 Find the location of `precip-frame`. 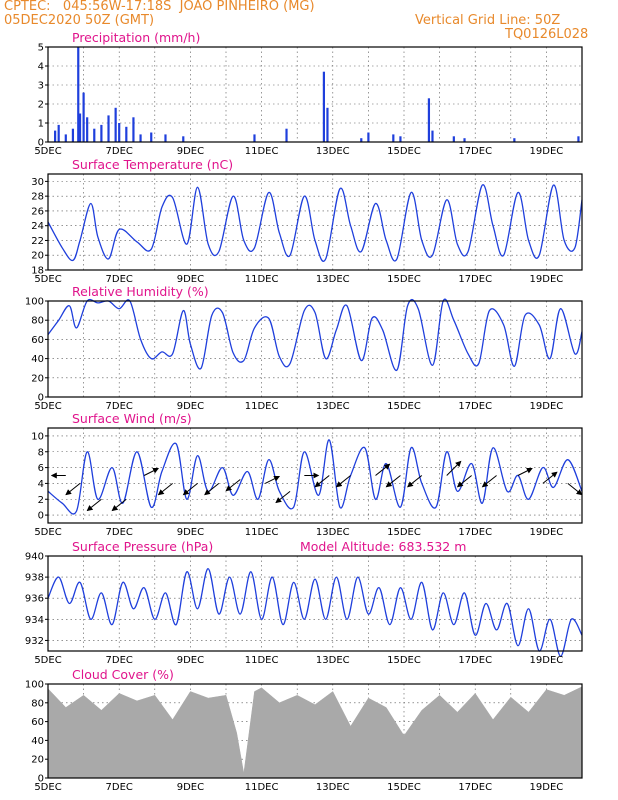

precip-frame is located at coordinates (315, 94).